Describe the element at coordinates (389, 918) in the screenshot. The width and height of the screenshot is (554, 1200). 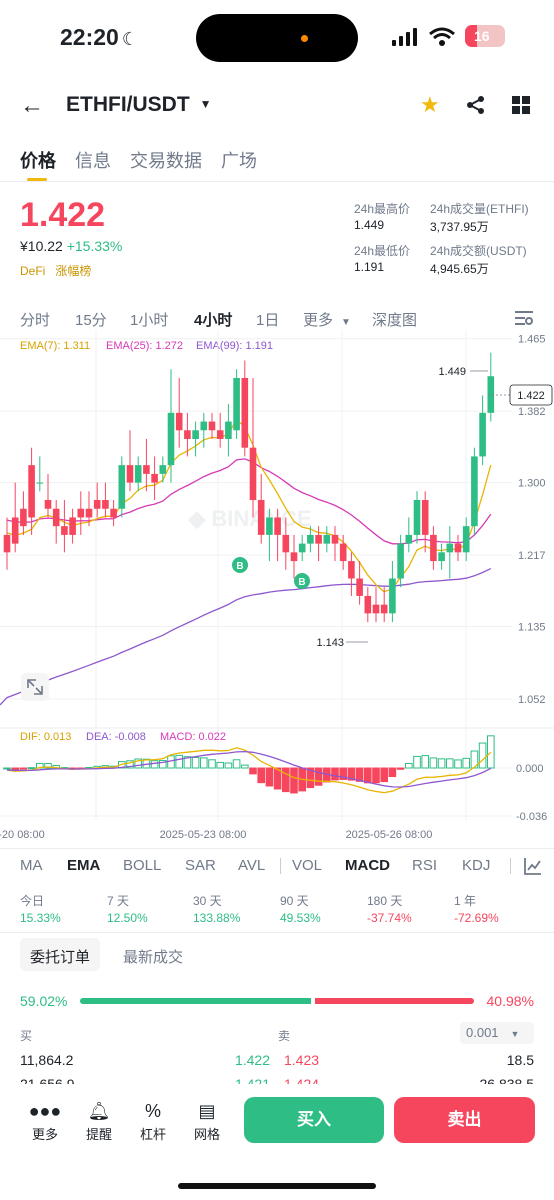
I see `perf-value-180d: -37.74%` at that location.